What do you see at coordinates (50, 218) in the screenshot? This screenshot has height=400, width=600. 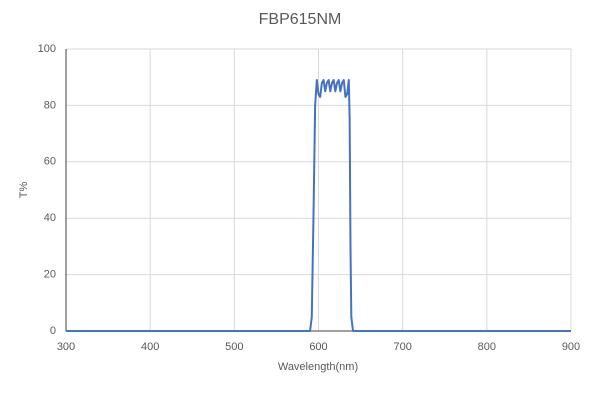 I see `y-tick-label: 40` at bounding box center [50, 218].